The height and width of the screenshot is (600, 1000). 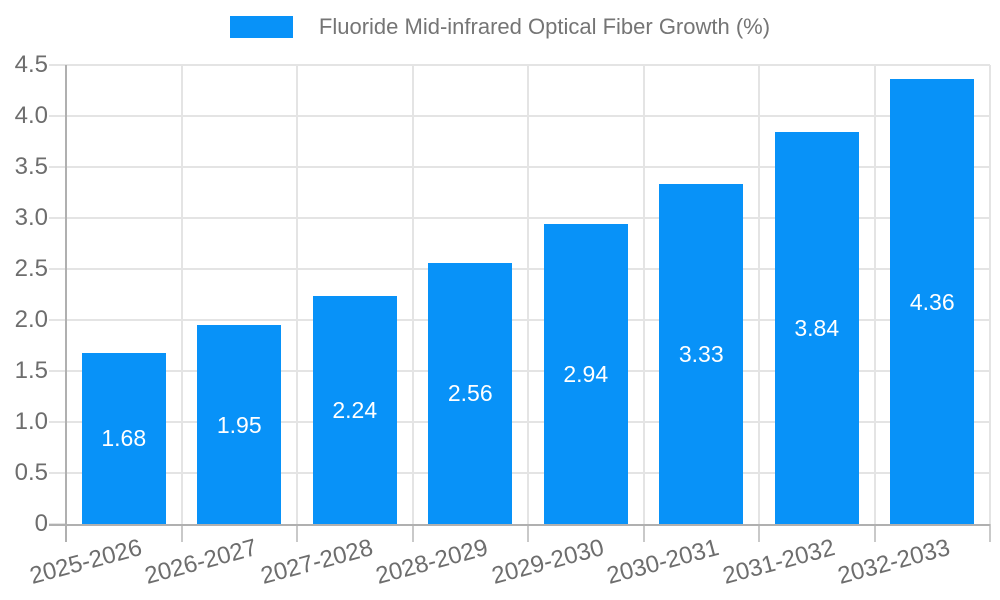 I want to click on bar-value-label: 3.84, so click(x=817, y=328).